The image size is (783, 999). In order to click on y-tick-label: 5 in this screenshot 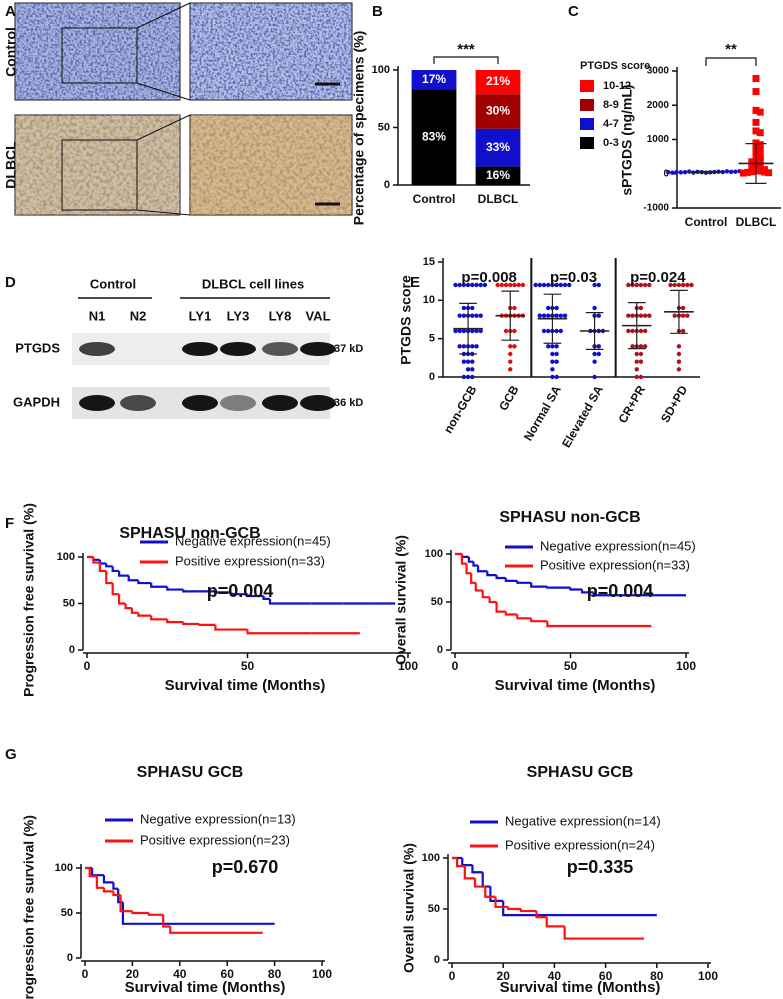, I will do `click(432, 339)`.